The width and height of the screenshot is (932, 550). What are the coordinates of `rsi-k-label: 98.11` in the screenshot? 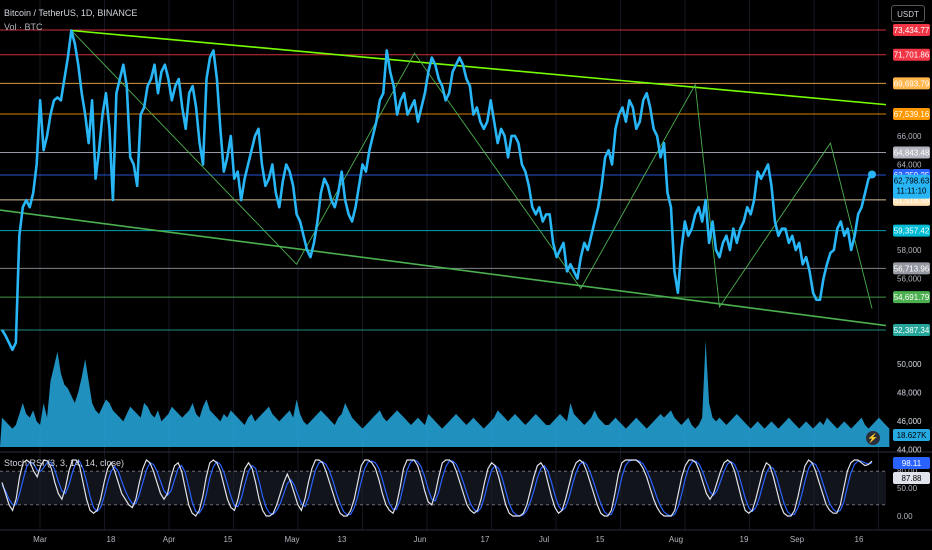 It's located at (912, 463).